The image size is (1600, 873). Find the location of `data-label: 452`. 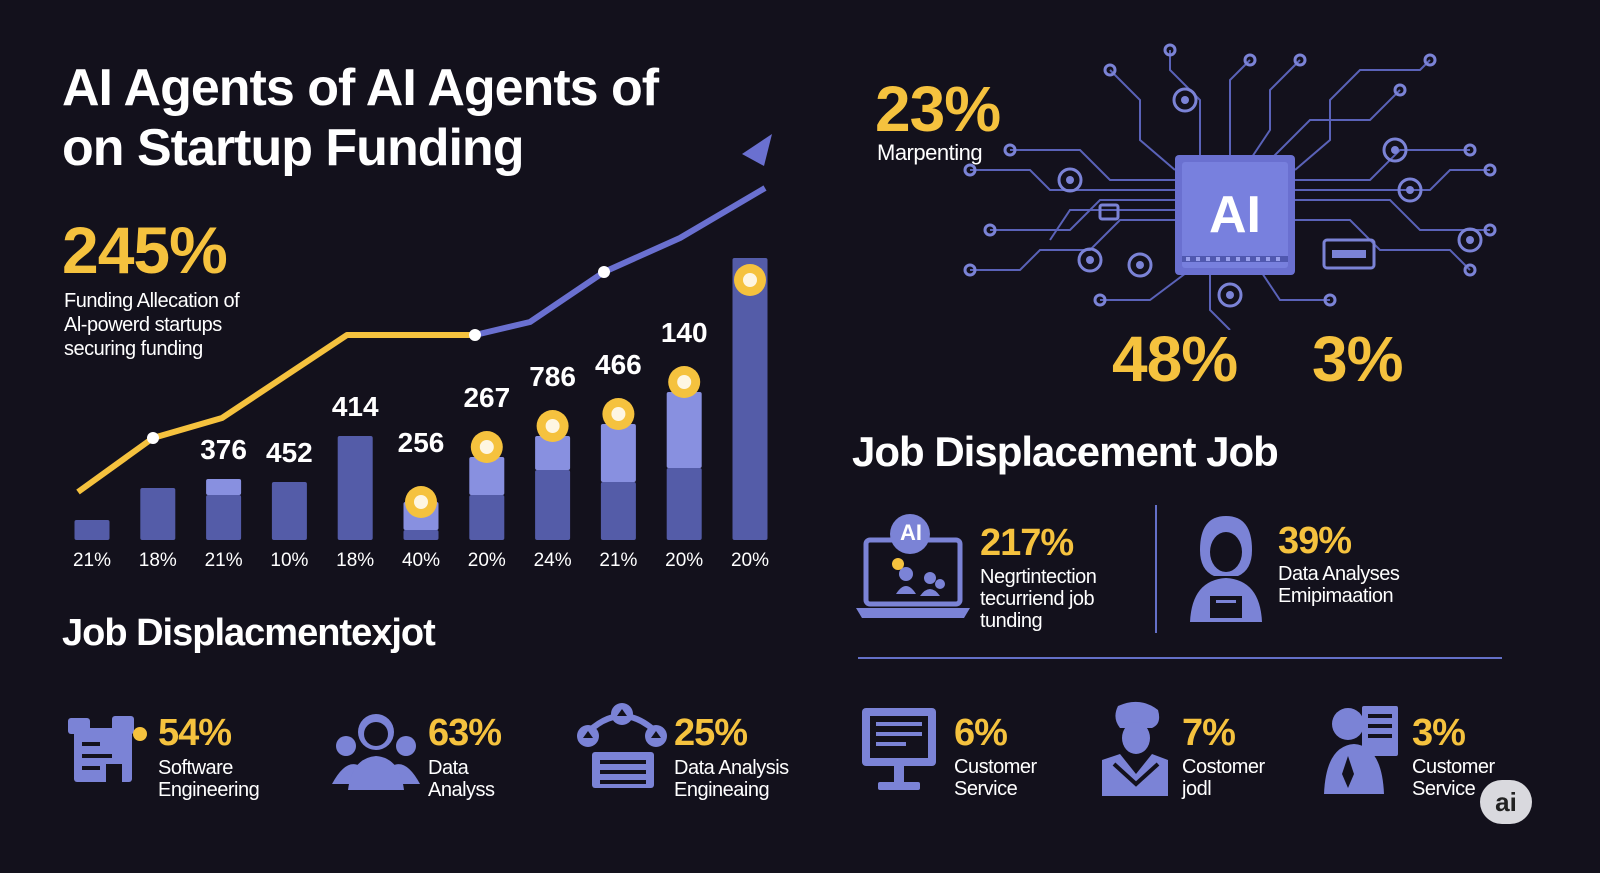

data-label: 452 is located at coordinates (289, 452).